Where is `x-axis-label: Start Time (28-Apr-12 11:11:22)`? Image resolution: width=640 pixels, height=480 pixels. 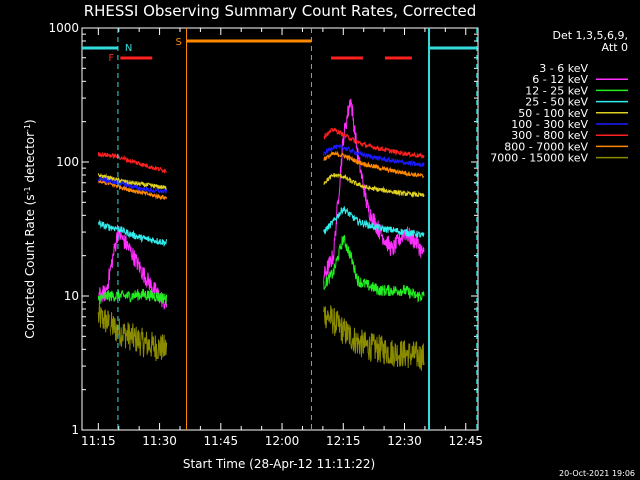
x-axis-label: Start Time (28-Apr-12 11:11:22) is located at coordinates (279, 464).